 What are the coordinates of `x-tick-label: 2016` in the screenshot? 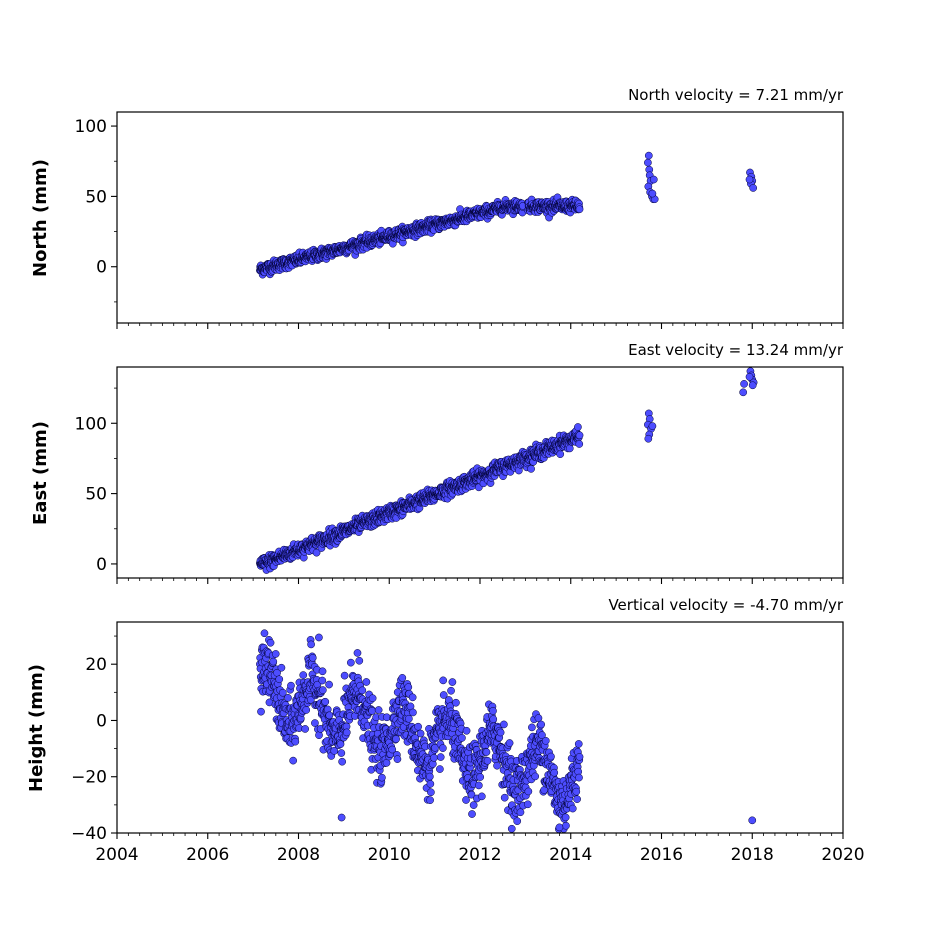 It's located at (661, 855).